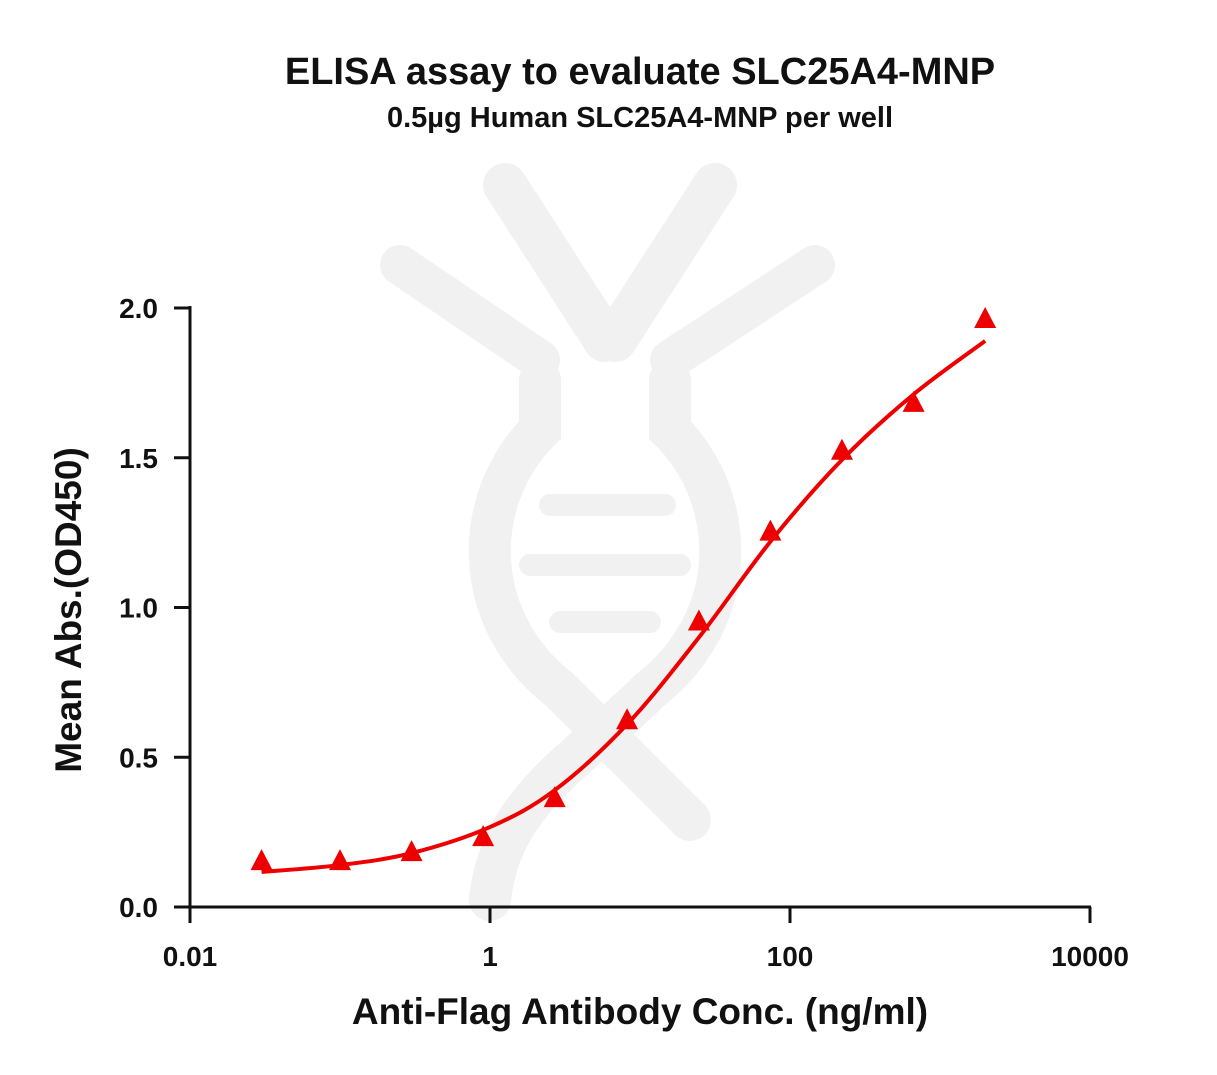 The width and height of the screenshot is (1217, 1075). I want to click on x-axis-label: Anti-Flag Antibody Conc. (ng/ml), so click(640, 1011).